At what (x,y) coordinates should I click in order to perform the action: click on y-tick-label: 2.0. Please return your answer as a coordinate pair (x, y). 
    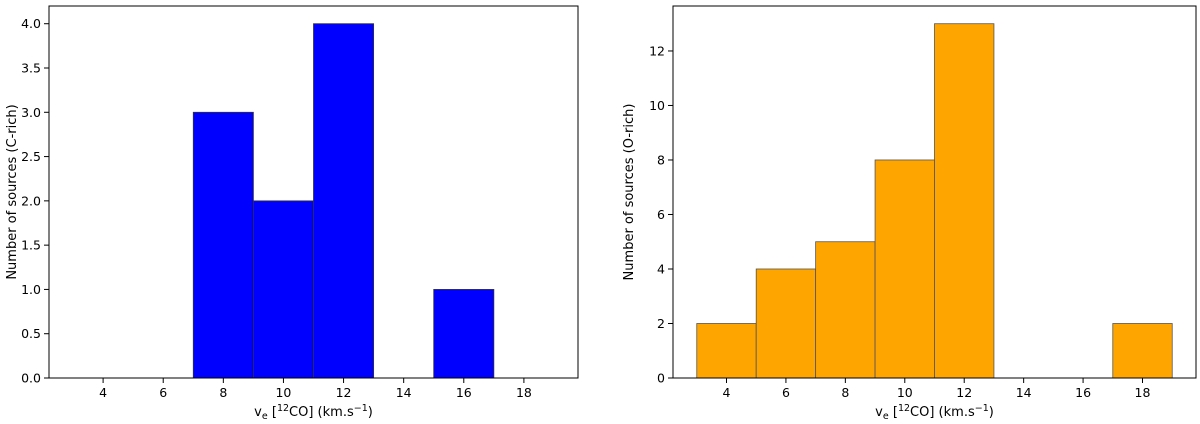
    Looking at the image, I should click on (31, 200).